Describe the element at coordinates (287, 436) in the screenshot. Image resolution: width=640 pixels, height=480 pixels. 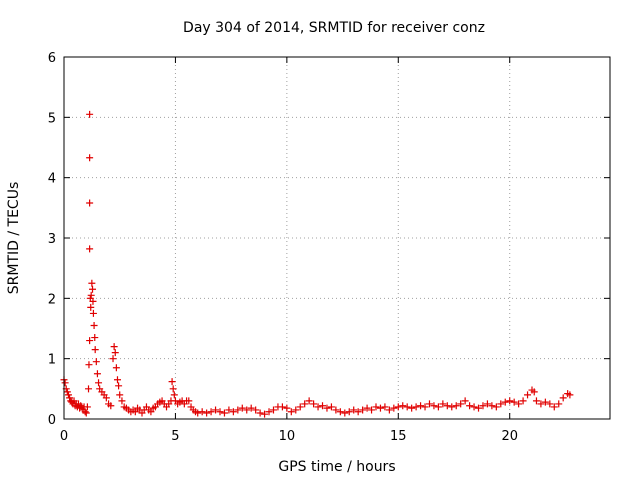
I see `x-tick-label: 10` at that location.